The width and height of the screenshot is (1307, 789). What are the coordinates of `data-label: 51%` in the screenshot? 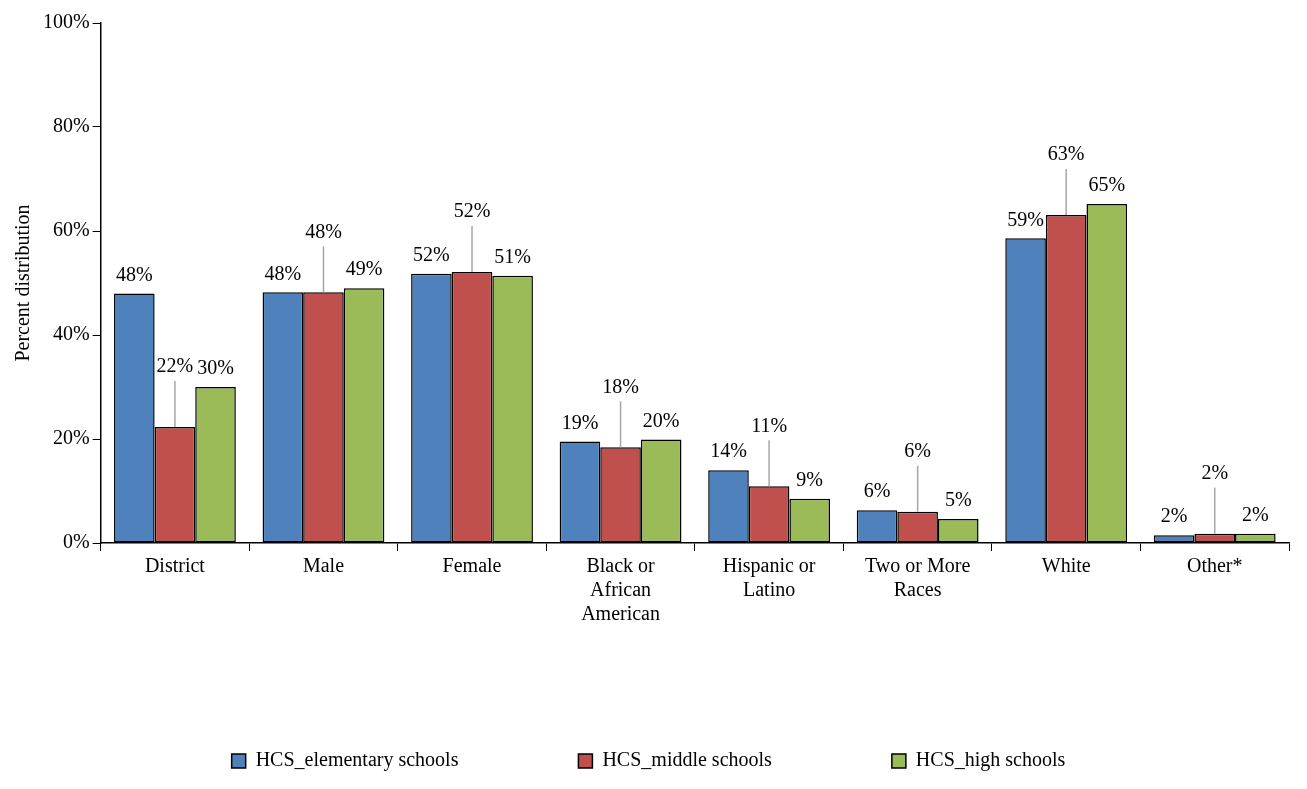 It's located at (512, 255).